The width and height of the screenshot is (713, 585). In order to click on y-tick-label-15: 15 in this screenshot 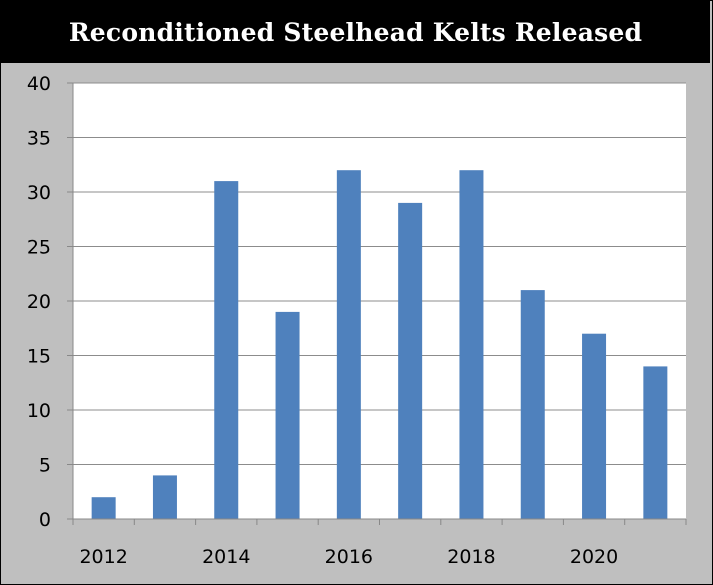, I will do `click(39, 357)`.